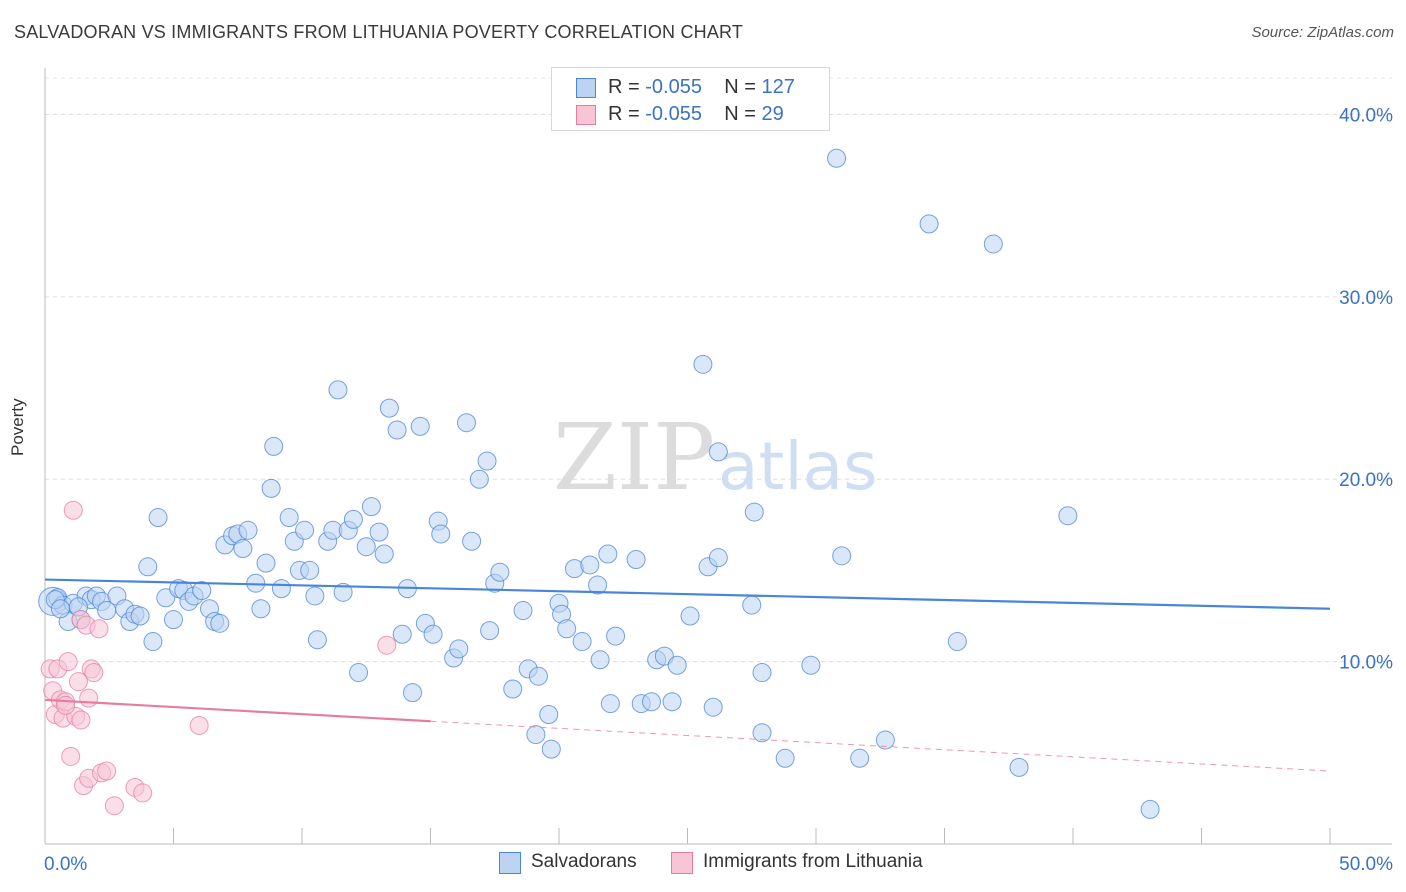 Image resolution: width=1406 pixels, height=892 pixels. I want to click on watermark: ZIP atlas, so click(715, 457).